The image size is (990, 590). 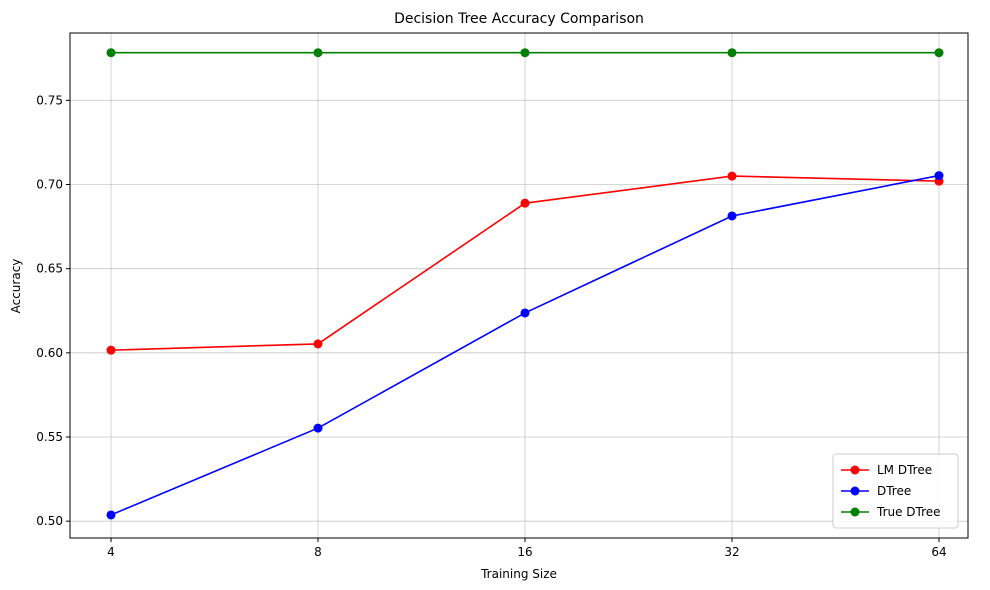 What do you see at coordinates (49, 269) in the screenshot?
I see `y-tick-label: 0.65` at bounding box center [49, 269].